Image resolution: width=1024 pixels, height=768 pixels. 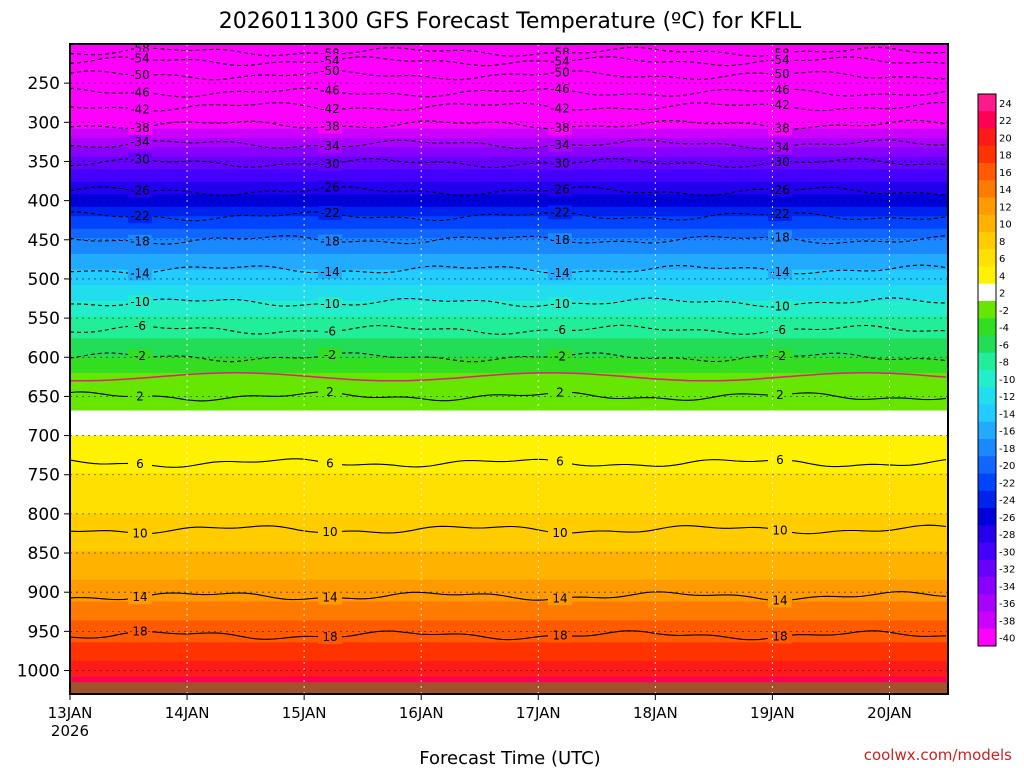 I want to click on y-tick-label: 250, so click(x=44, y=84).